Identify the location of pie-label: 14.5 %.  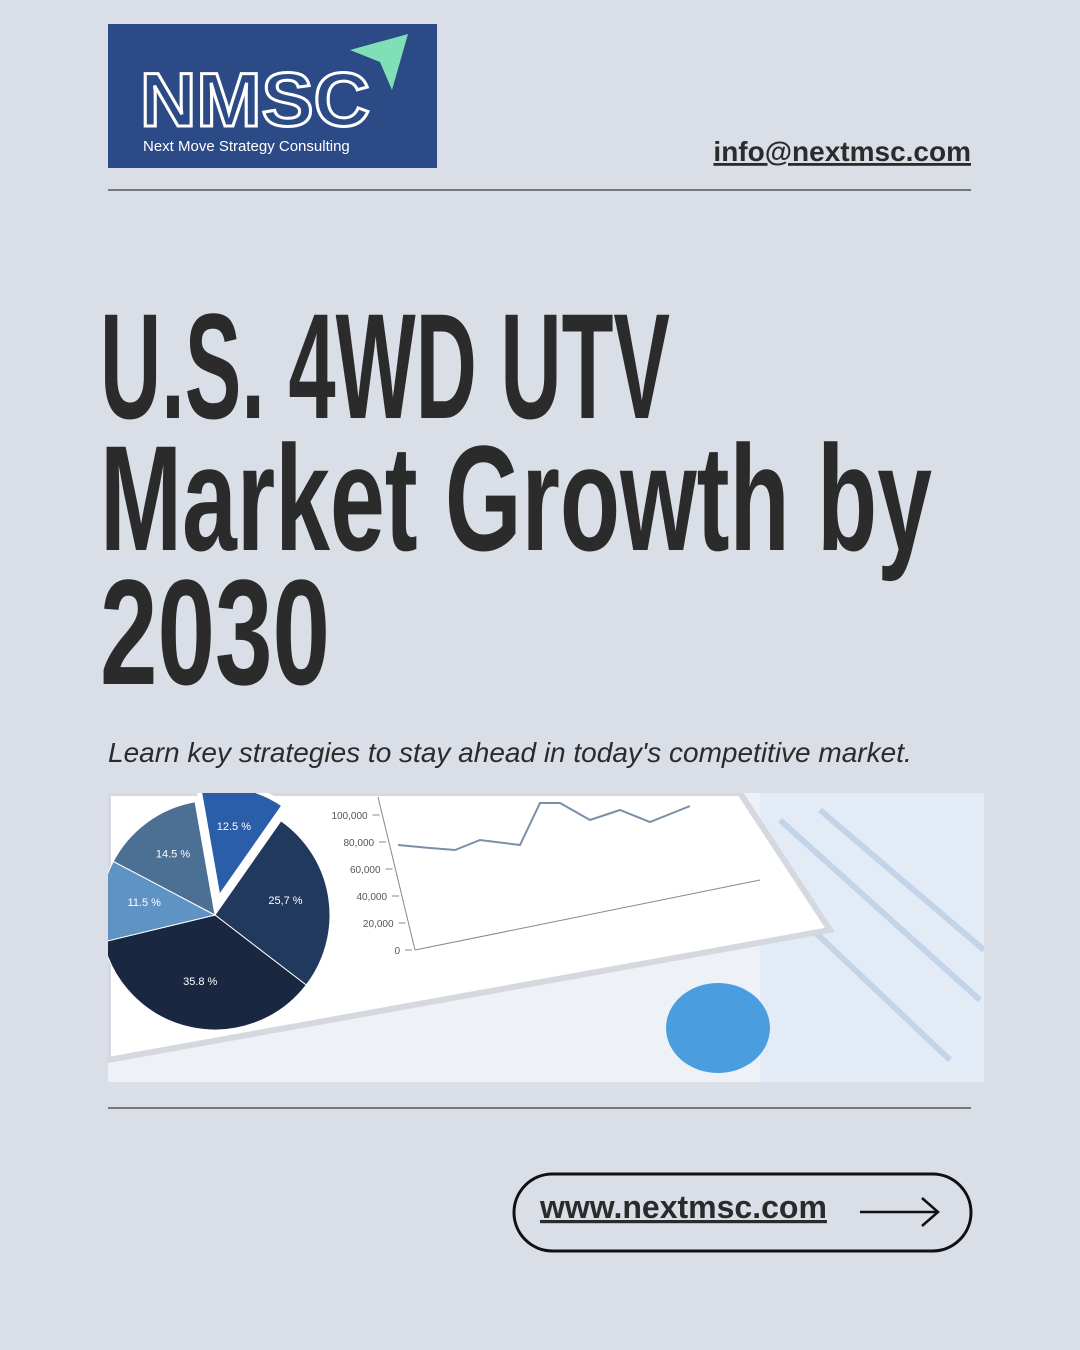
(173, 854).